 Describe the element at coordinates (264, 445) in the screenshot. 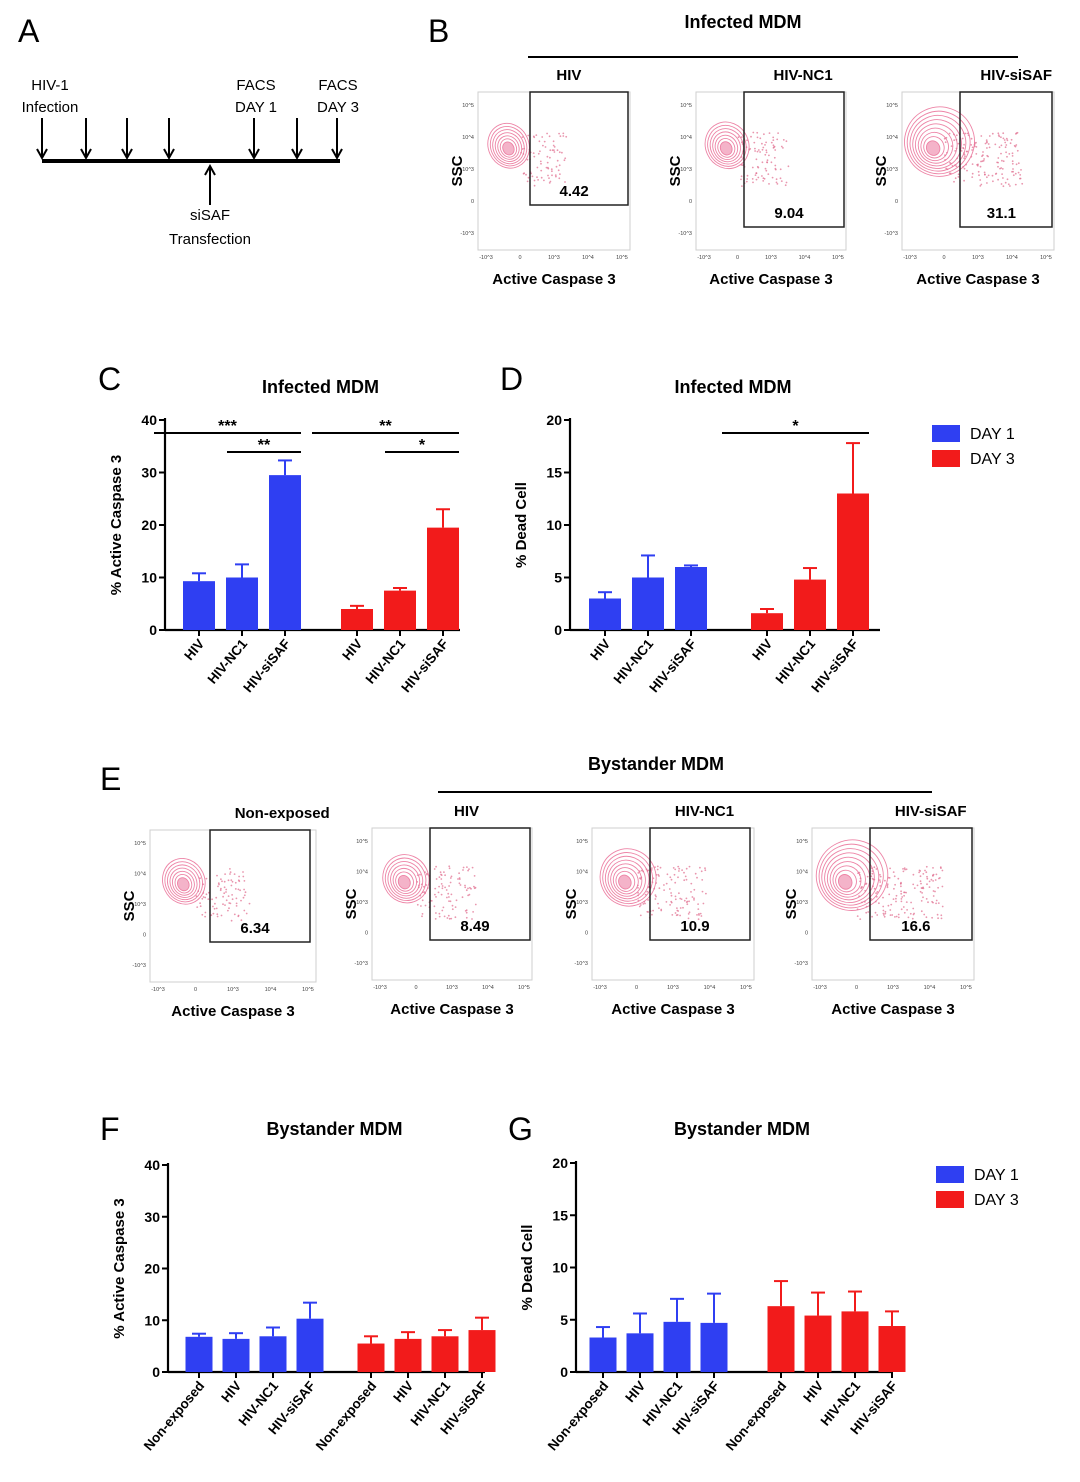

I see `significance-label: **` at that location.